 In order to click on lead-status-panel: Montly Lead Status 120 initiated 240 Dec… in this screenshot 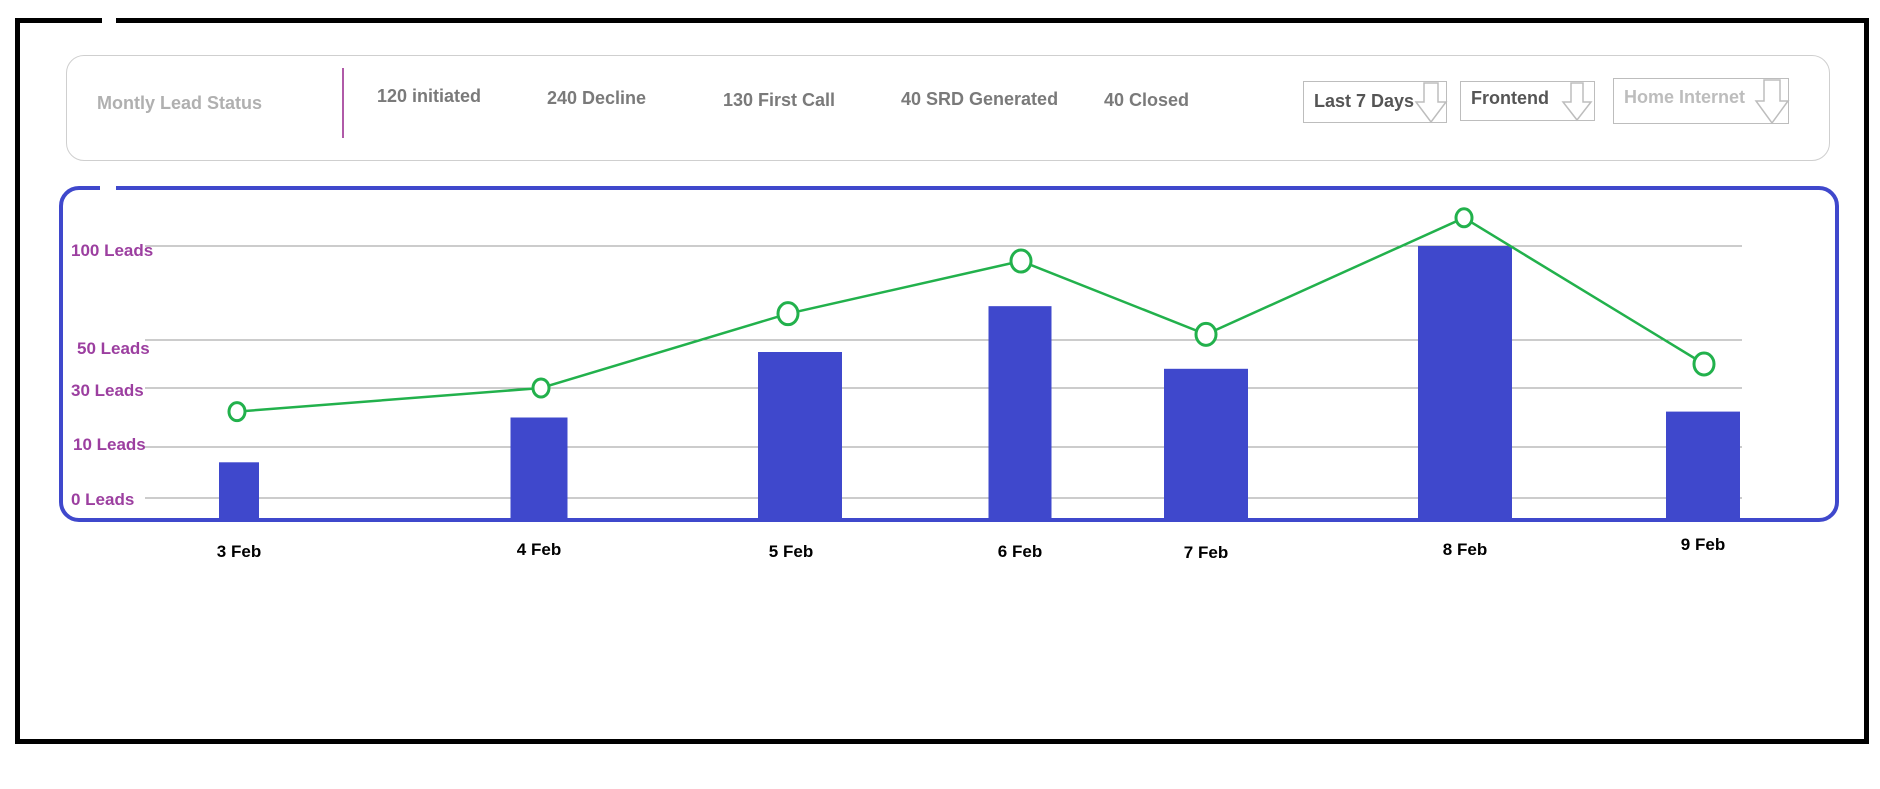, I will do `click(948, 108)`.